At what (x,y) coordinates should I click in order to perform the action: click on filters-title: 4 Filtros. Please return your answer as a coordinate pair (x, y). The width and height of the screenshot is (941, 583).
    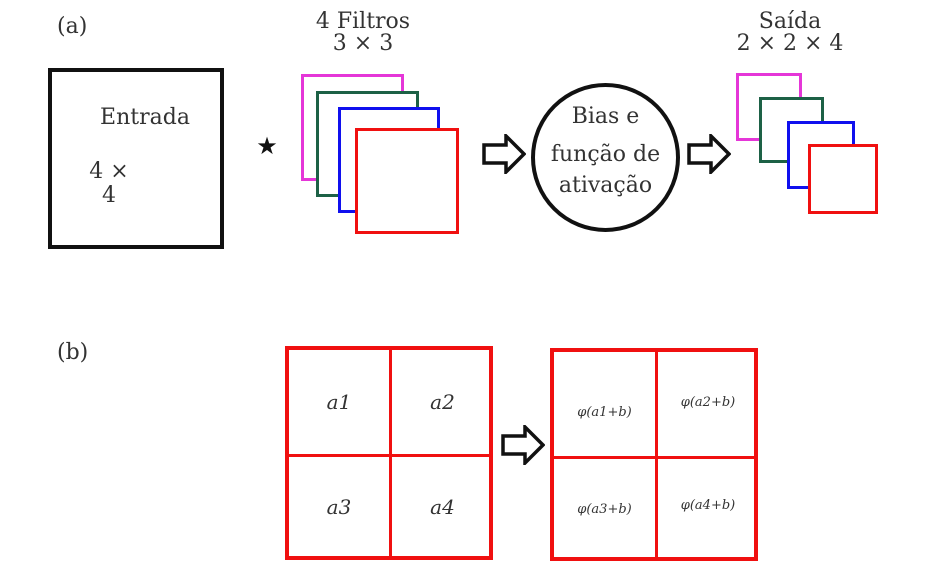
    Looking at the image, I should click on (363, 21).